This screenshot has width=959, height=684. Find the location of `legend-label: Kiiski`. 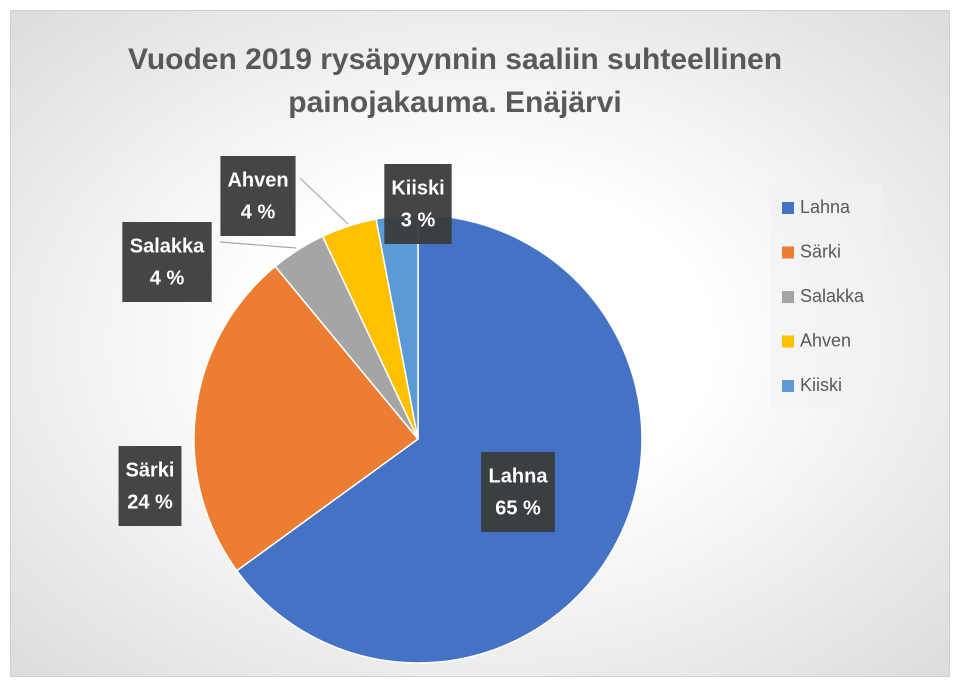

legend-label: Kiiski is located at coordinates (821, 385).